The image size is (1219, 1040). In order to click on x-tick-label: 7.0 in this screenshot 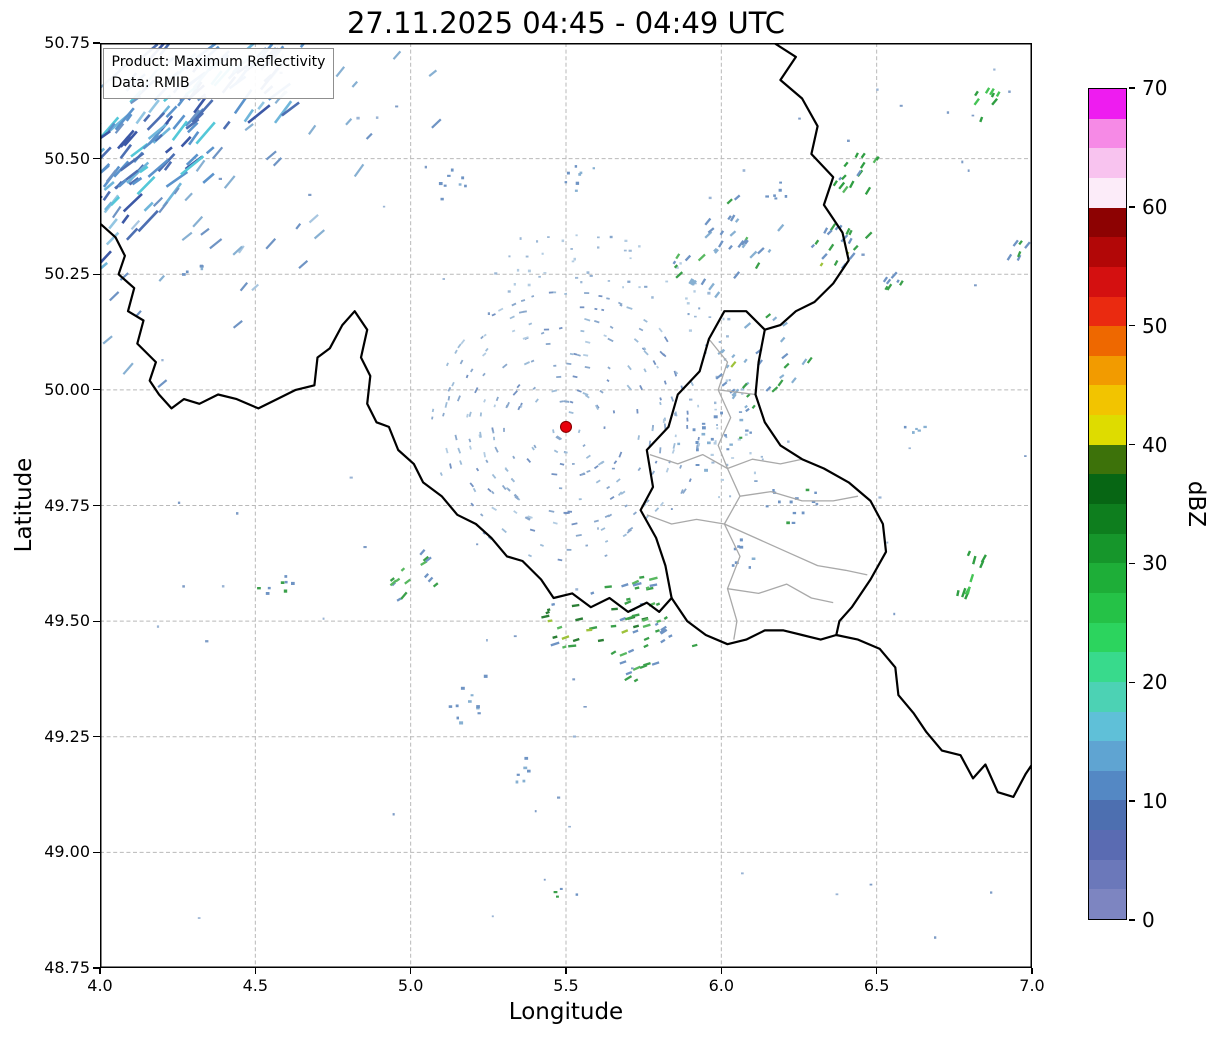, I will do `click(1032, 985)`.